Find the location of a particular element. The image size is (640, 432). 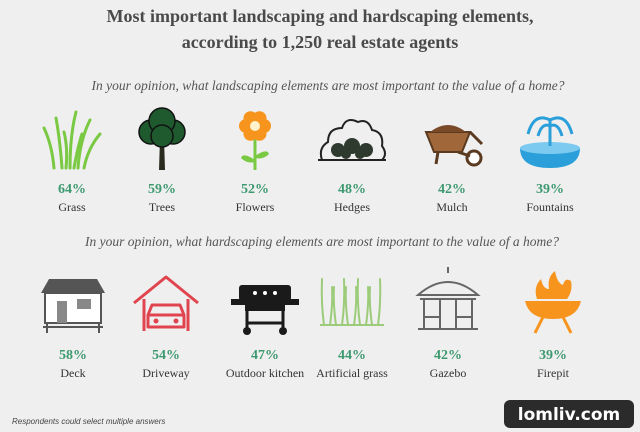

watermark: lomliv.com is located at coordinates (569, 415).